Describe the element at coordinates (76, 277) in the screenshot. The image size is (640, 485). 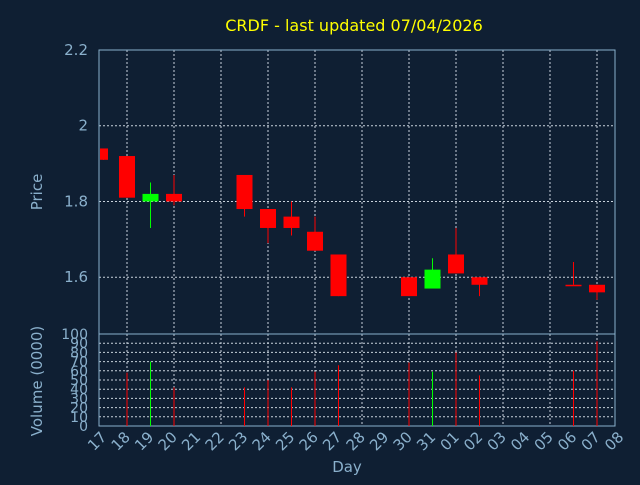
I see `price-tick-label: 1.6` at that location.